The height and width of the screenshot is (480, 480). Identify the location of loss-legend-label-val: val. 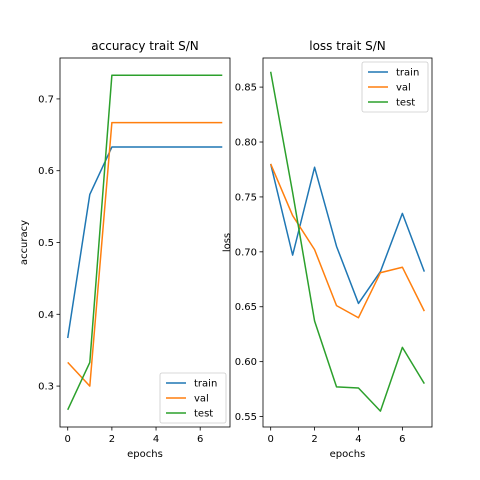
(403, 88).